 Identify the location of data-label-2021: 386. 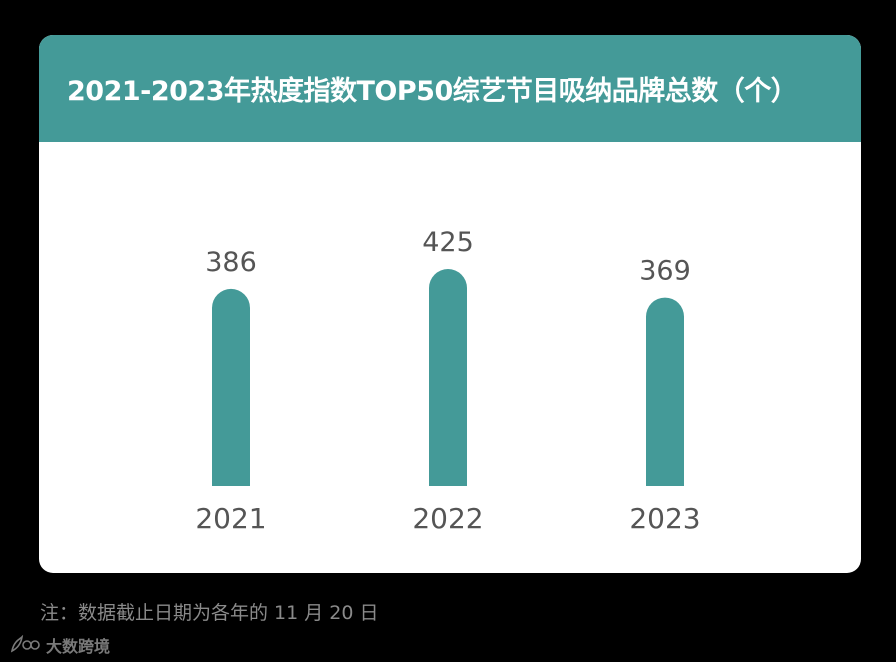
(231, 262).